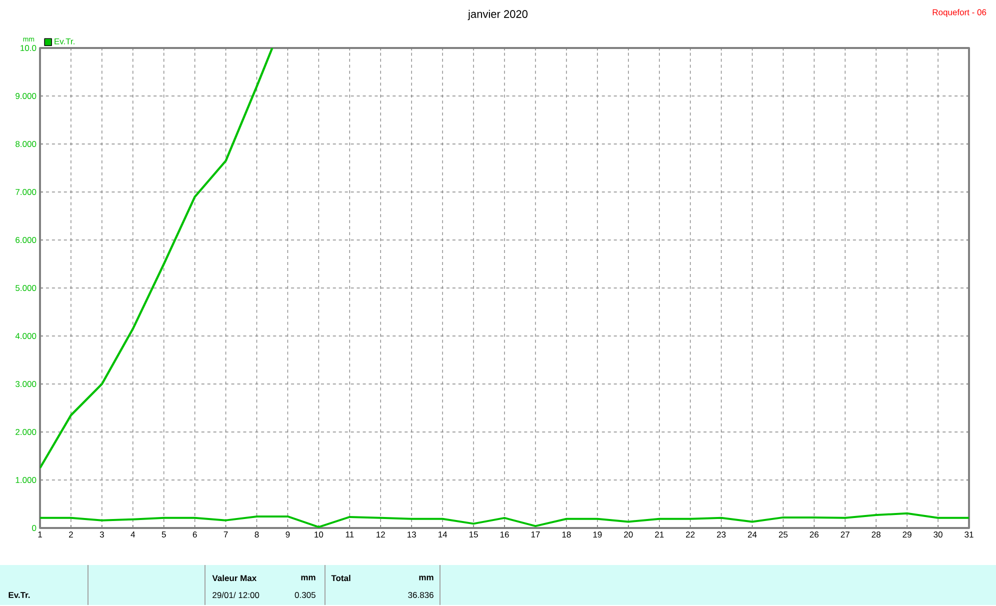 This screenshot has width=996, height=606. Describe the element at coordinates (226, 535) in the screenshot. I see `x-tick-label: 7` at that location.